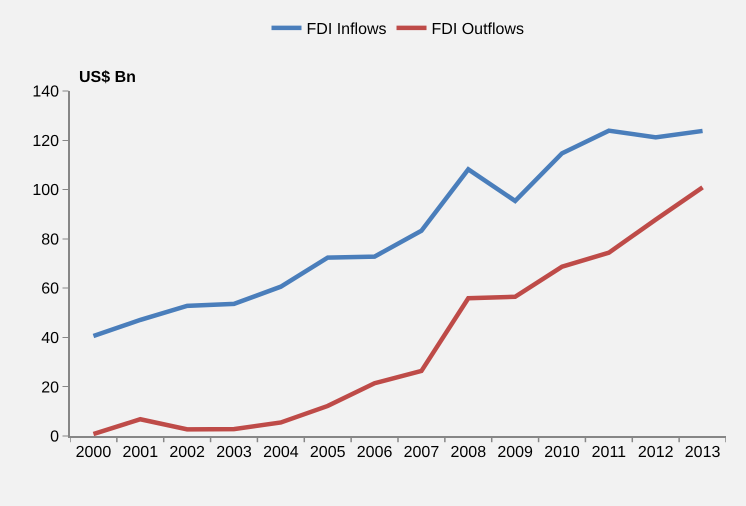  Describe the element at coordinates (562, 452) in the screenshot. I see `x-tick-label: 2010` at that location.